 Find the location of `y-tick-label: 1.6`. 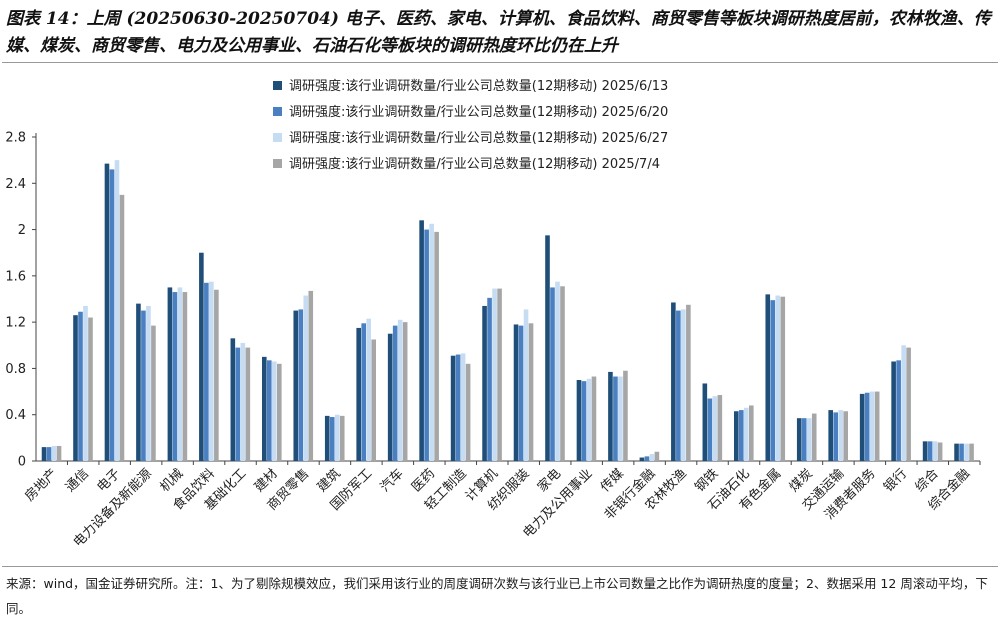

y-tick-label: 1.6 is located at coordinates (15, 276).